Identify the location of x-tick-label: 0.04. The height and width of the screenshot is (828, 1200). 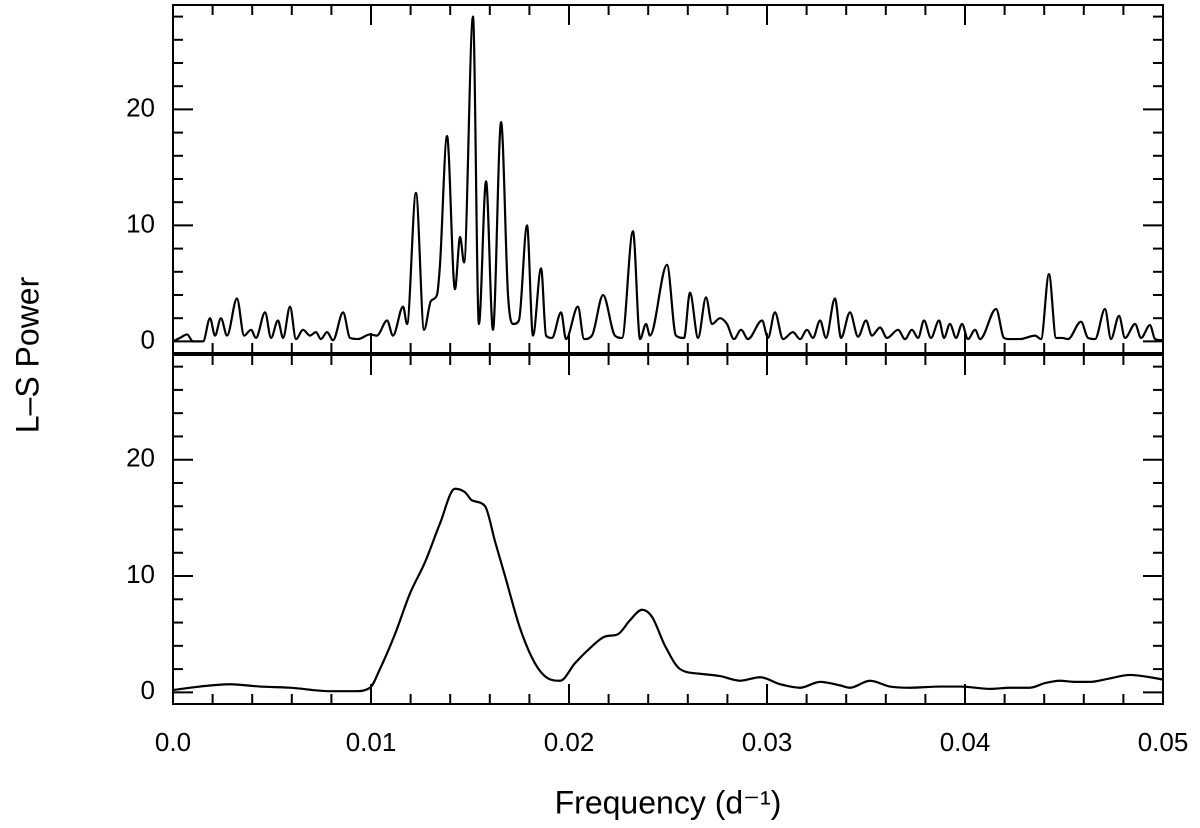
(965, 742).